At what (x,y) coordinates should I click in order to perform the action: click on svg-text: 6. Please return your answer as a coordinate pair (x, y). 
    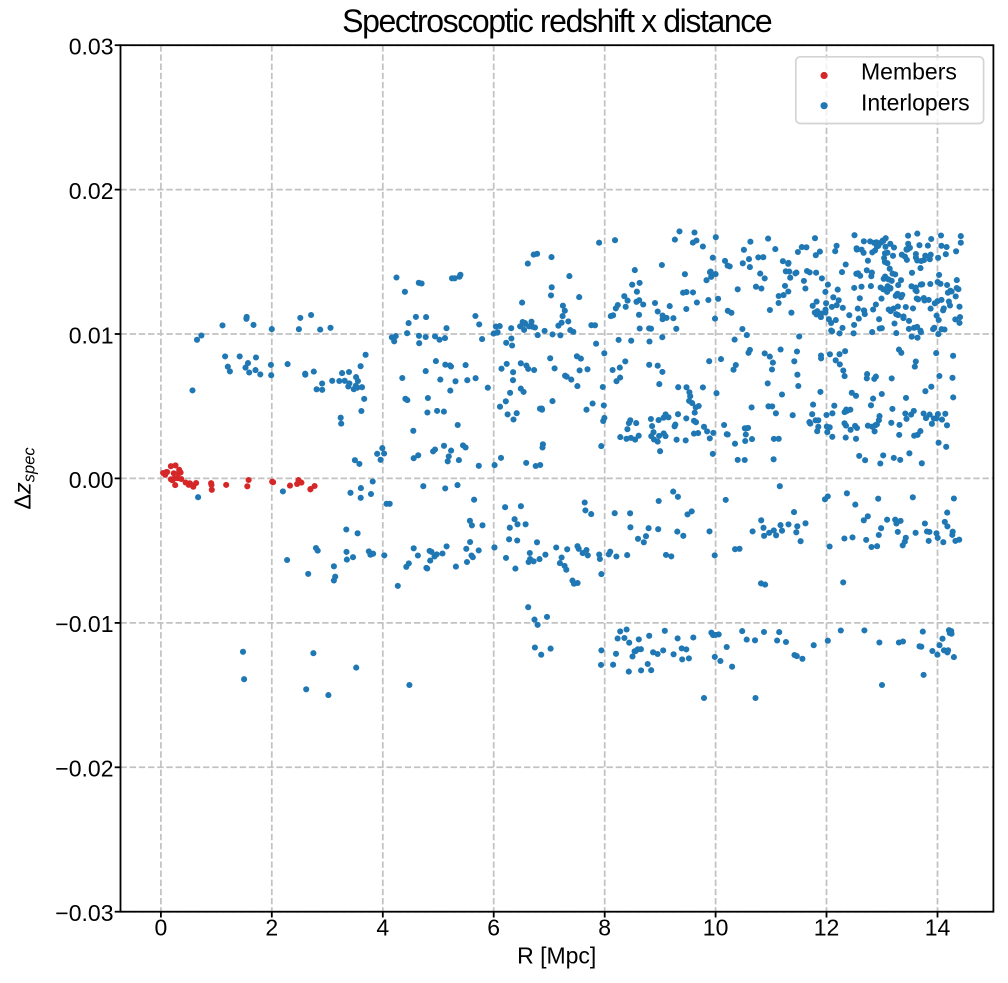
    Looking at the image, I should click on (493, 928).